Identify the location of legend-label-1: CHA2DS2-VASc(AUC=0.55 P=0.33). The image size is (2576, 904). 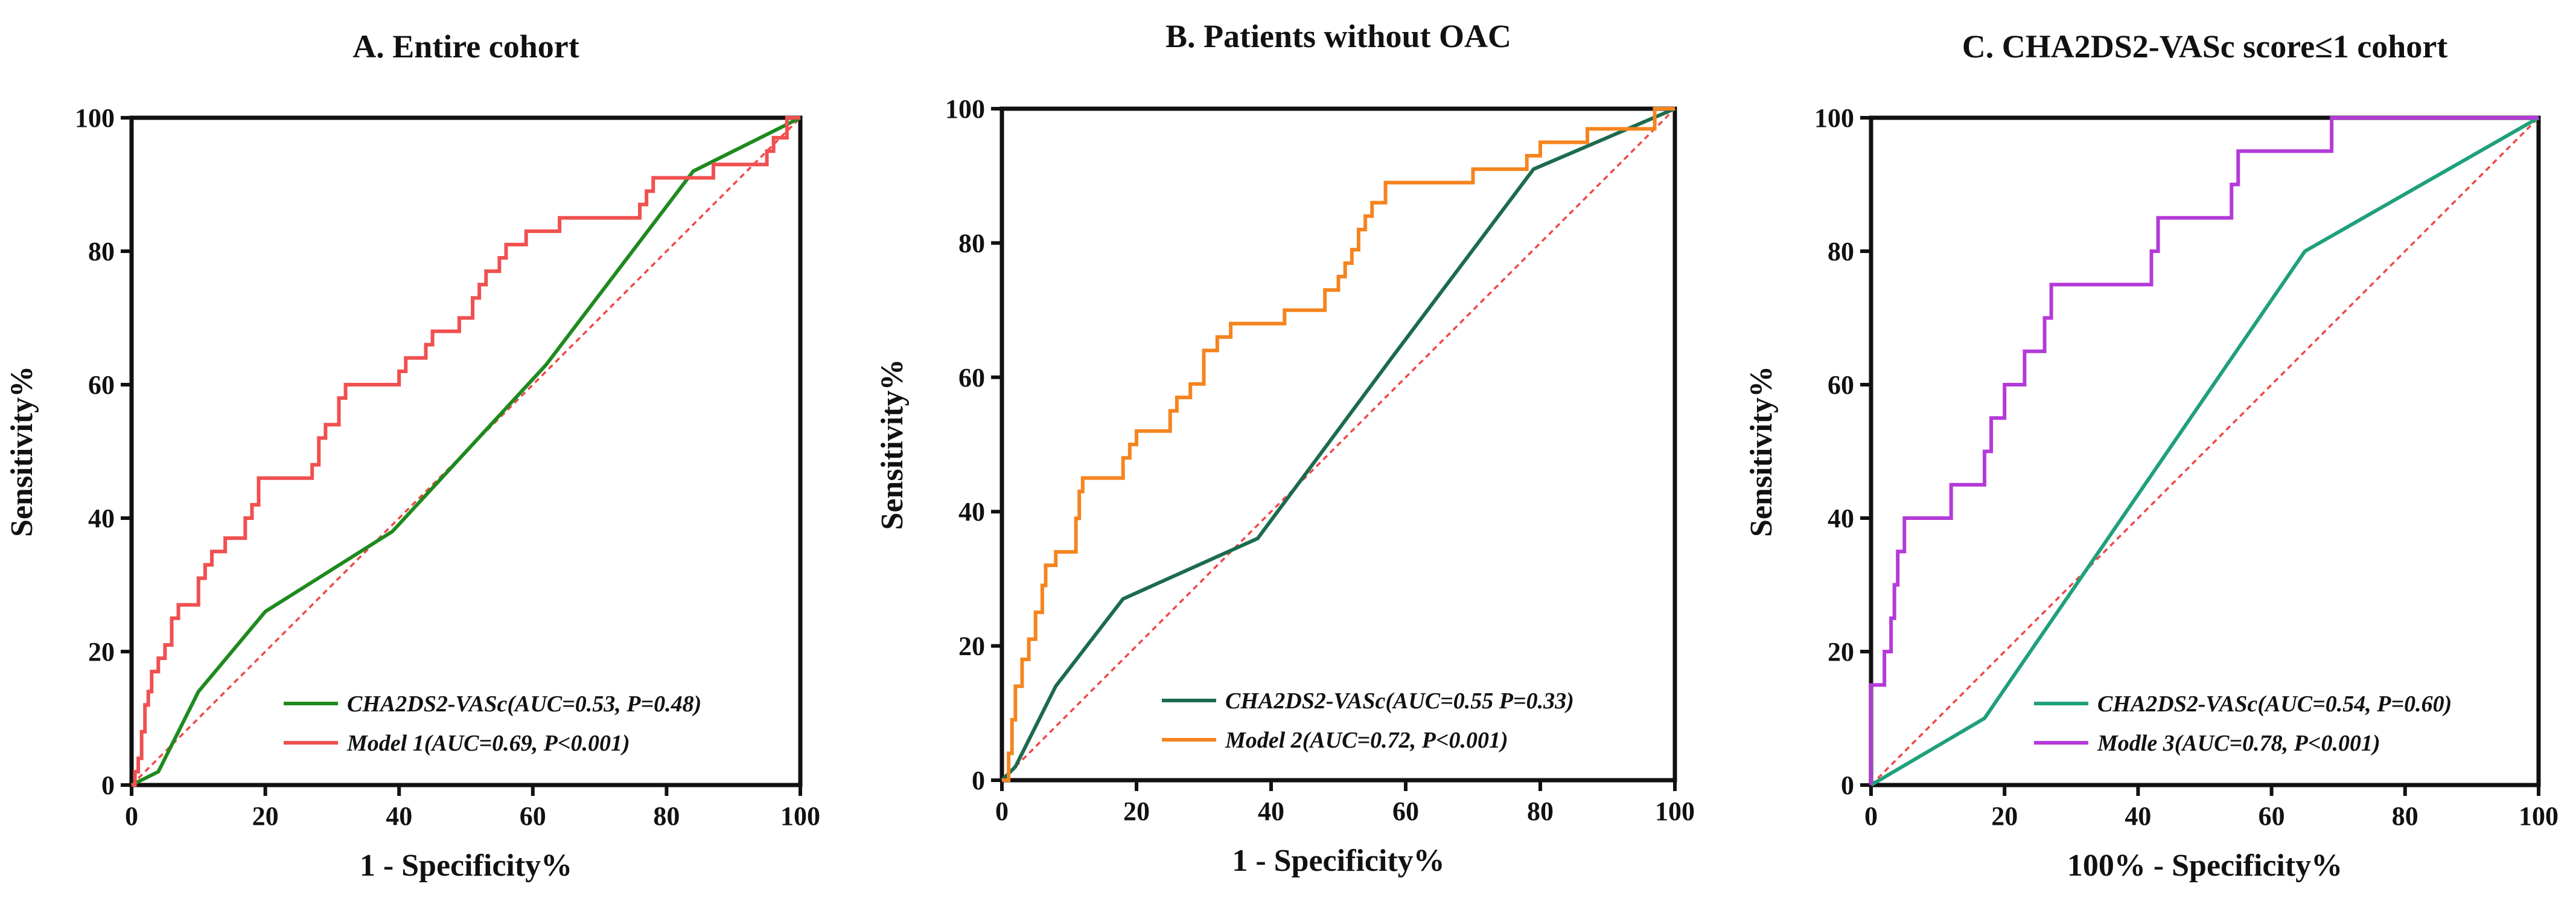
(1399, 701).